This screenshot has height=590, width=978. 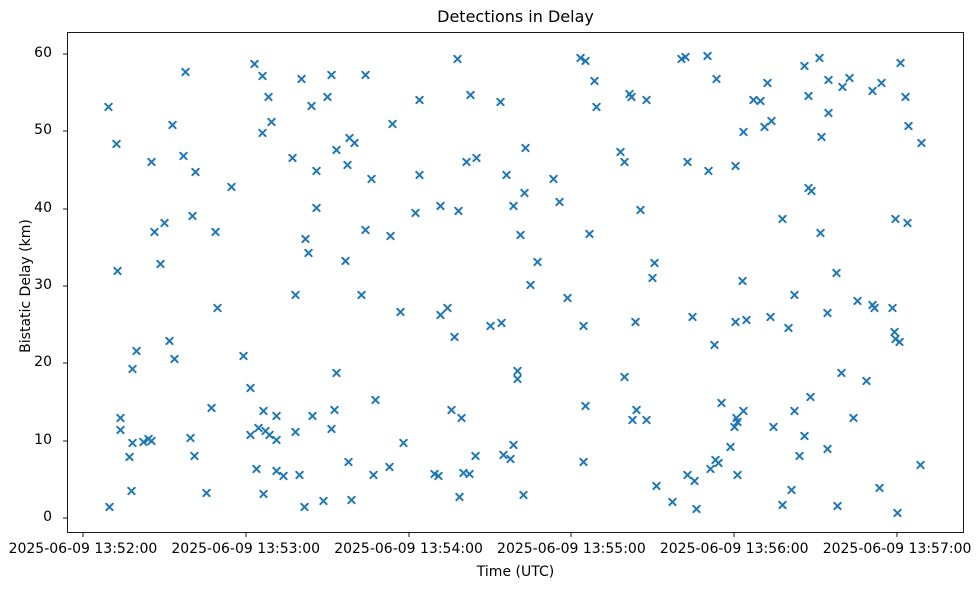 What do you see at coordinates (734, 549) in the screenshot?
I see `x-tick-label: 2025-06-09 13:56:00` at bounding box center [734, 549].